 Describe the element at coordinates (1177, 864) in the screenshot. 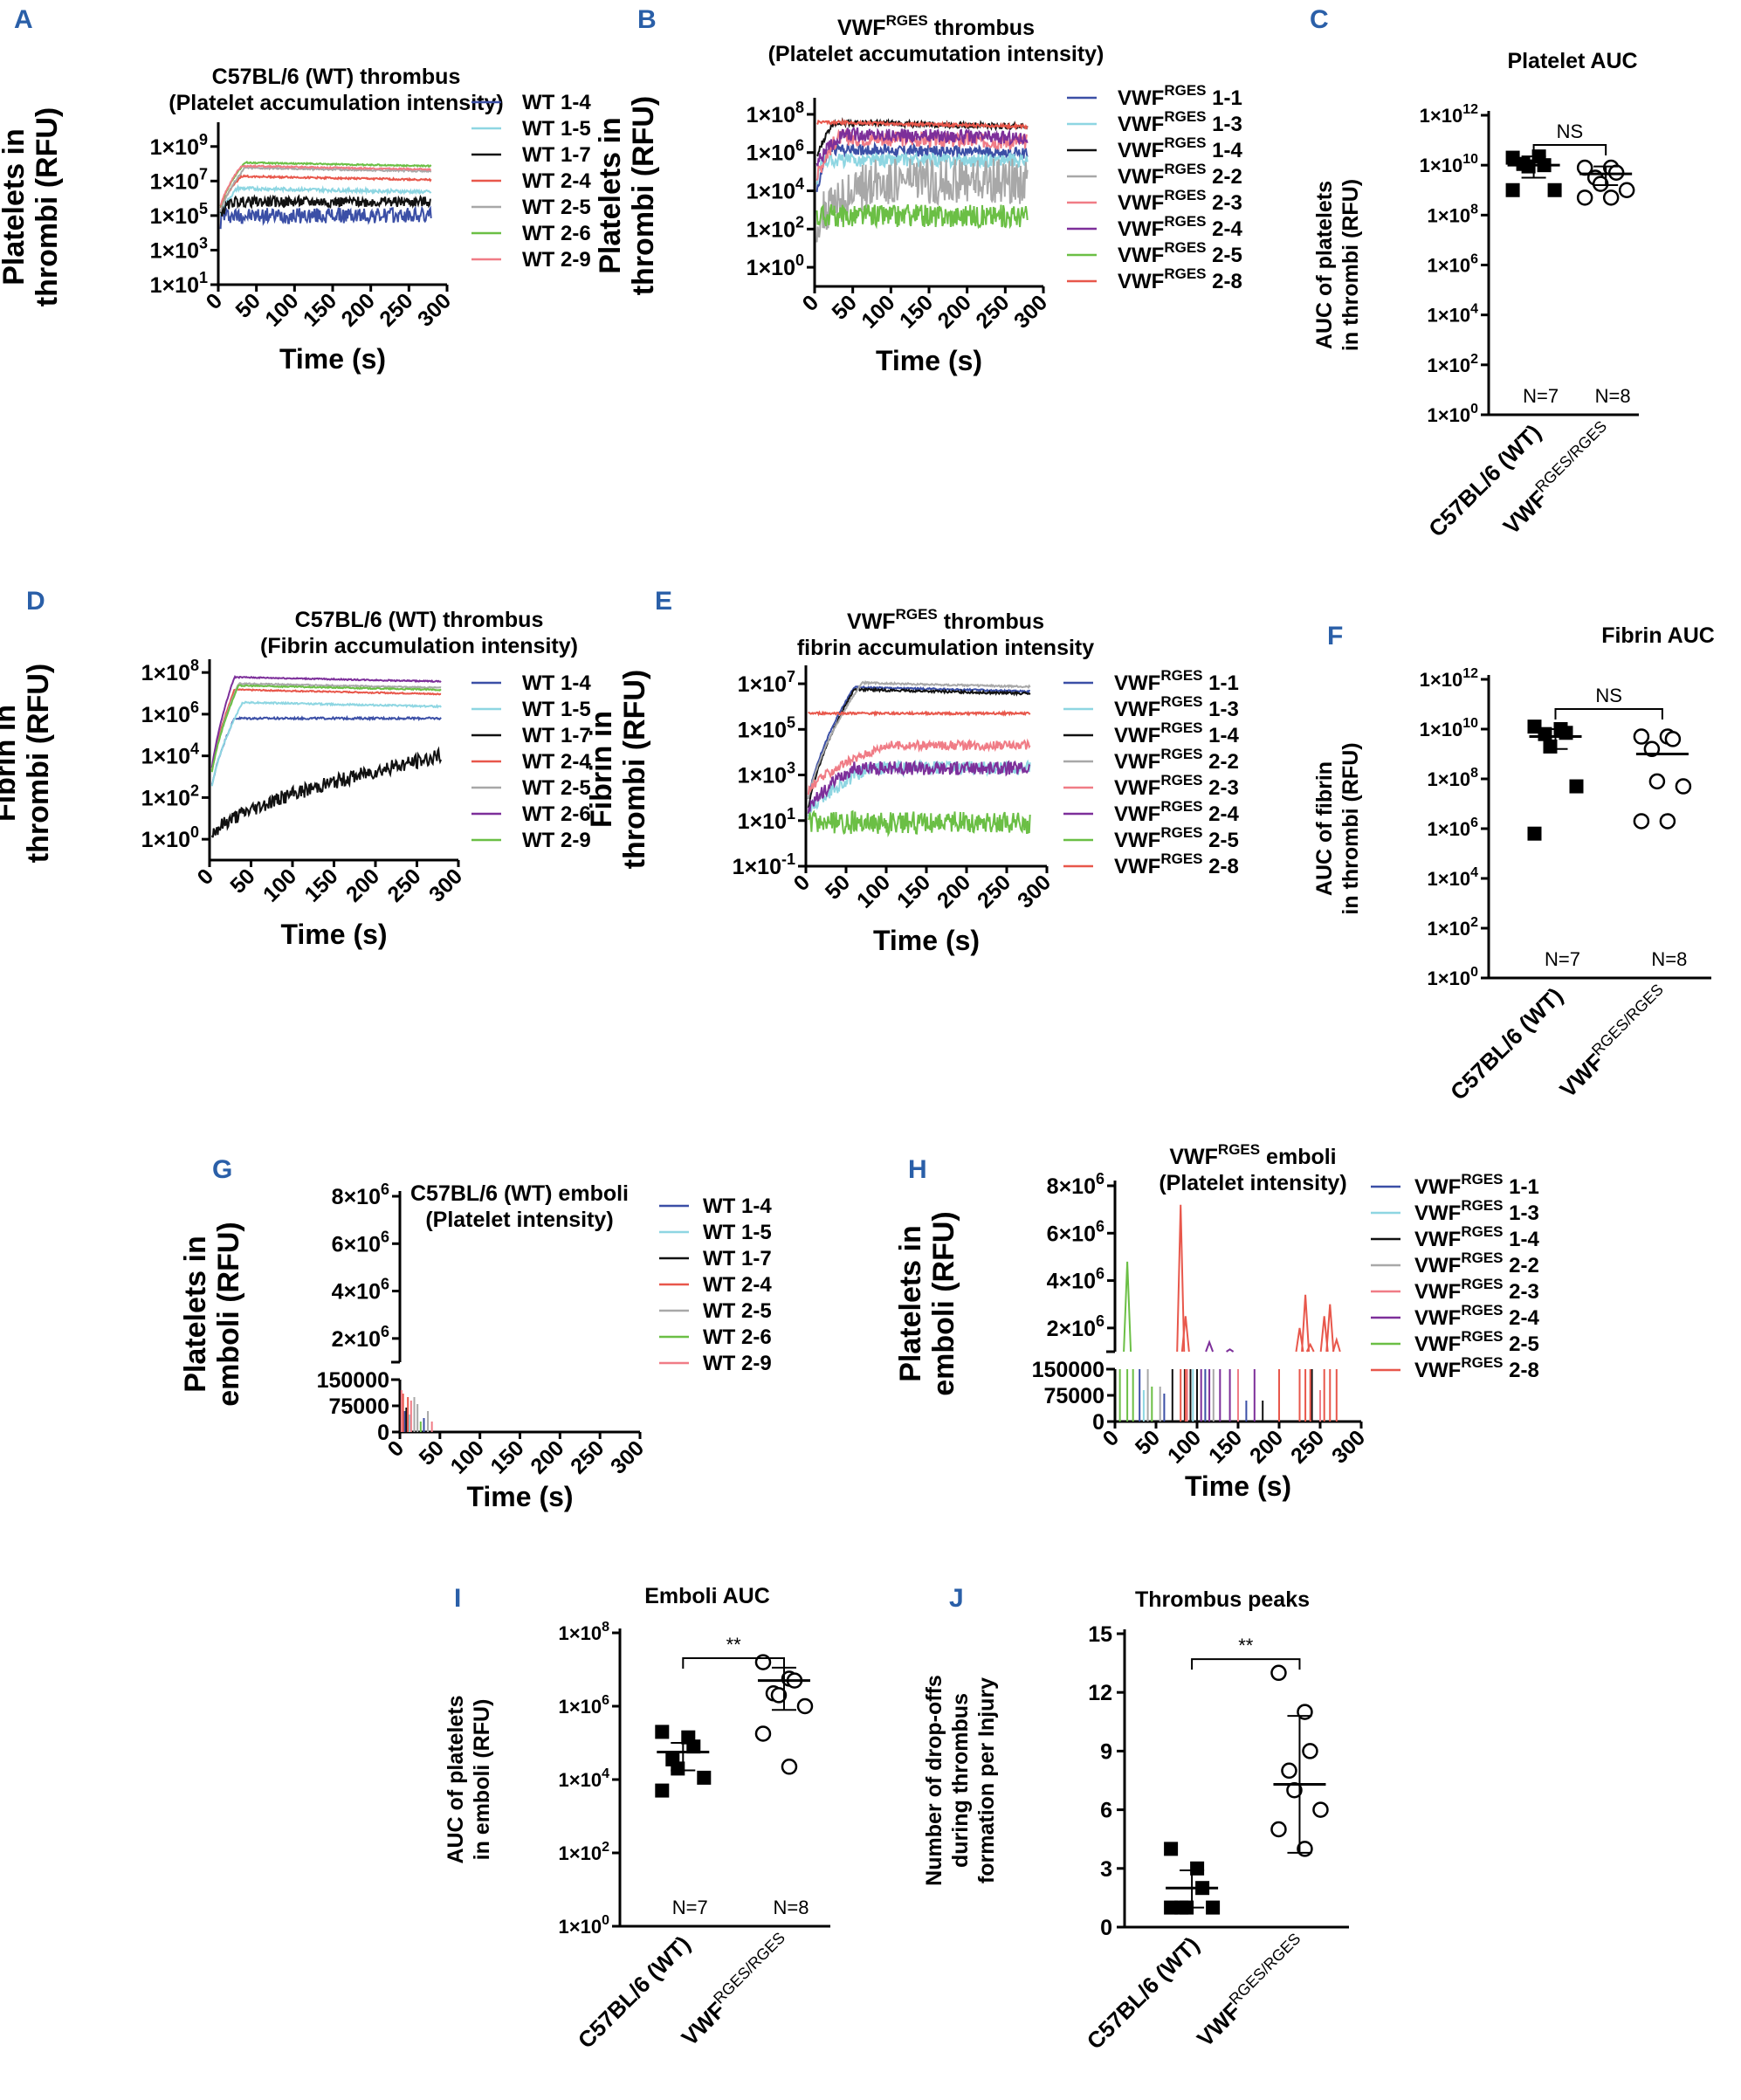

I see `legend-entry: VWFRGES 2-8` at that location.